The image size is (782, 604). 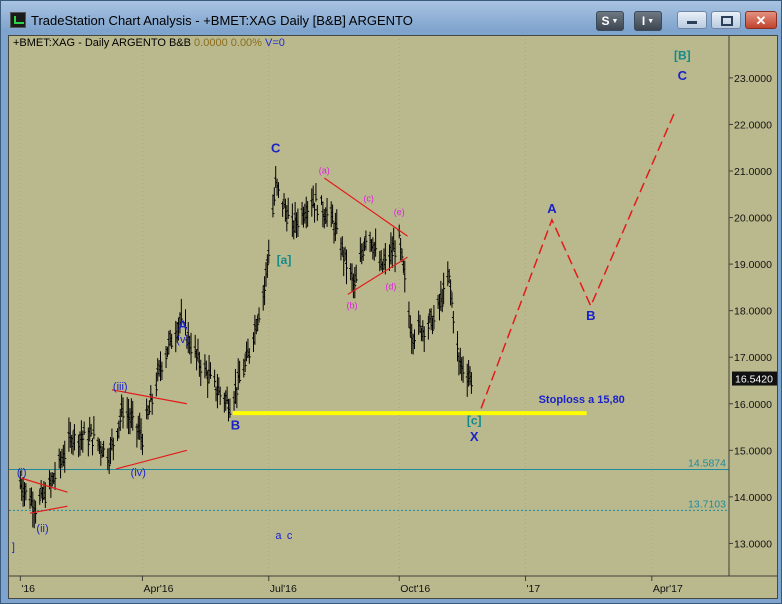 What do you see at coordinates (753, 79) in the screenshot?
I see `y-tick-label: 23.0000` at bounding box center [753, 79].